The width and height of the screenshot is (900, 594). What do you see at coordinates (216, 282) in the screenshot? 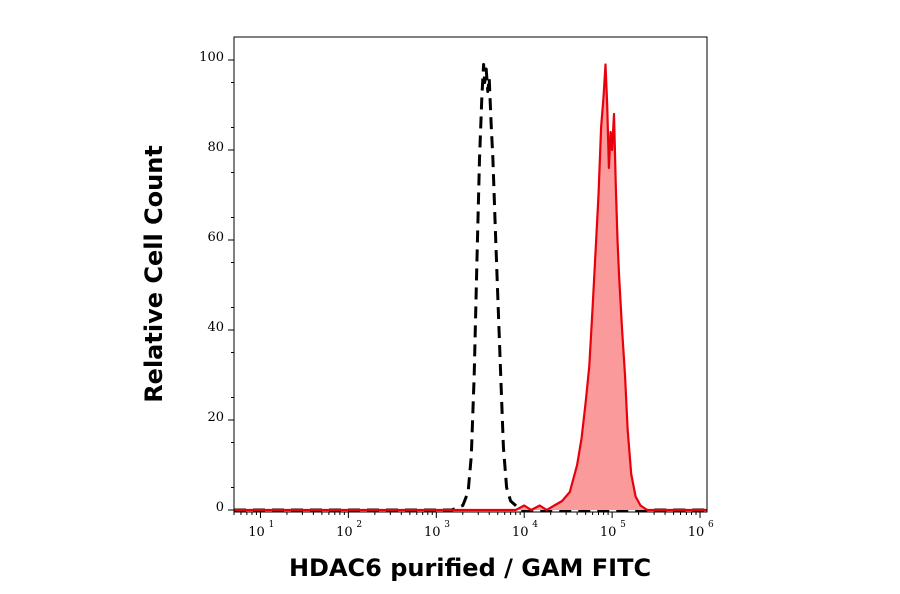
I see `y-axis-ticks: 0 20 40 60 80 100` at bounding box center [216, 282].